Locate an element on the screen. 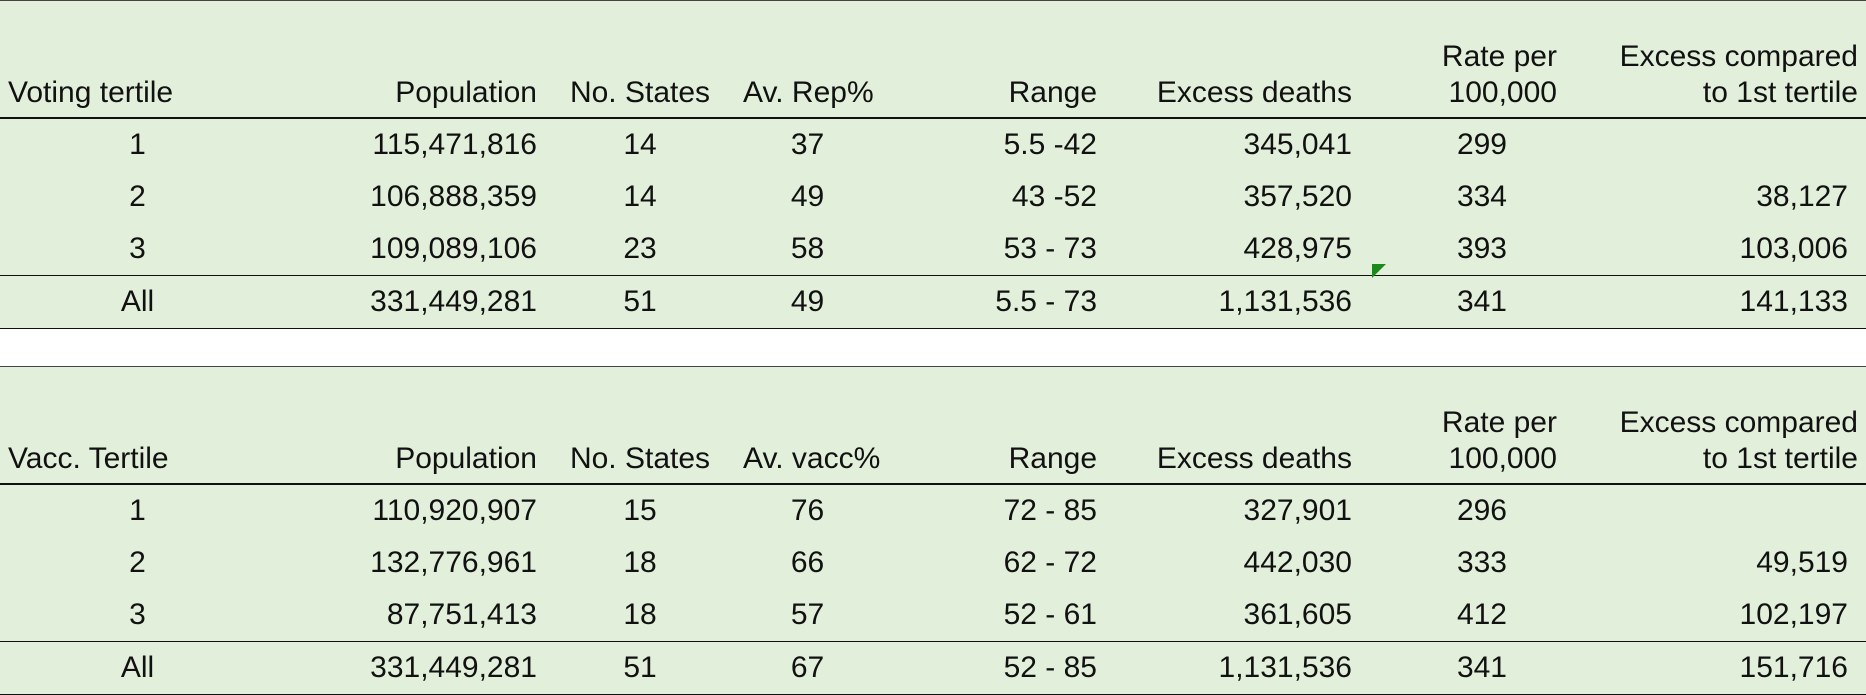  table-row: 3 87,751,413 18 57 52 - 61 361,605 412 102,197 is located at coordinates (933, 615).